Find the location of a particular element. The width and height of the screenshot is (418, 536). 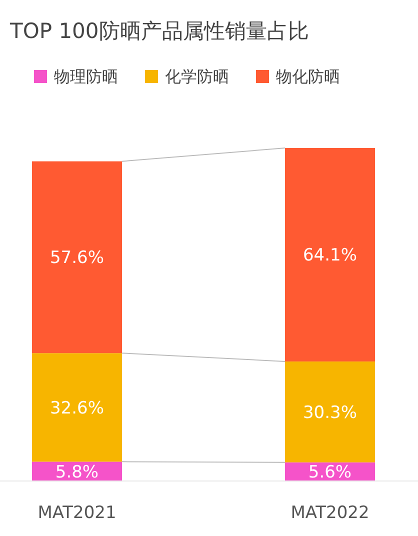

legend-label: 物化防晒 is located at coordinates (308, 76).